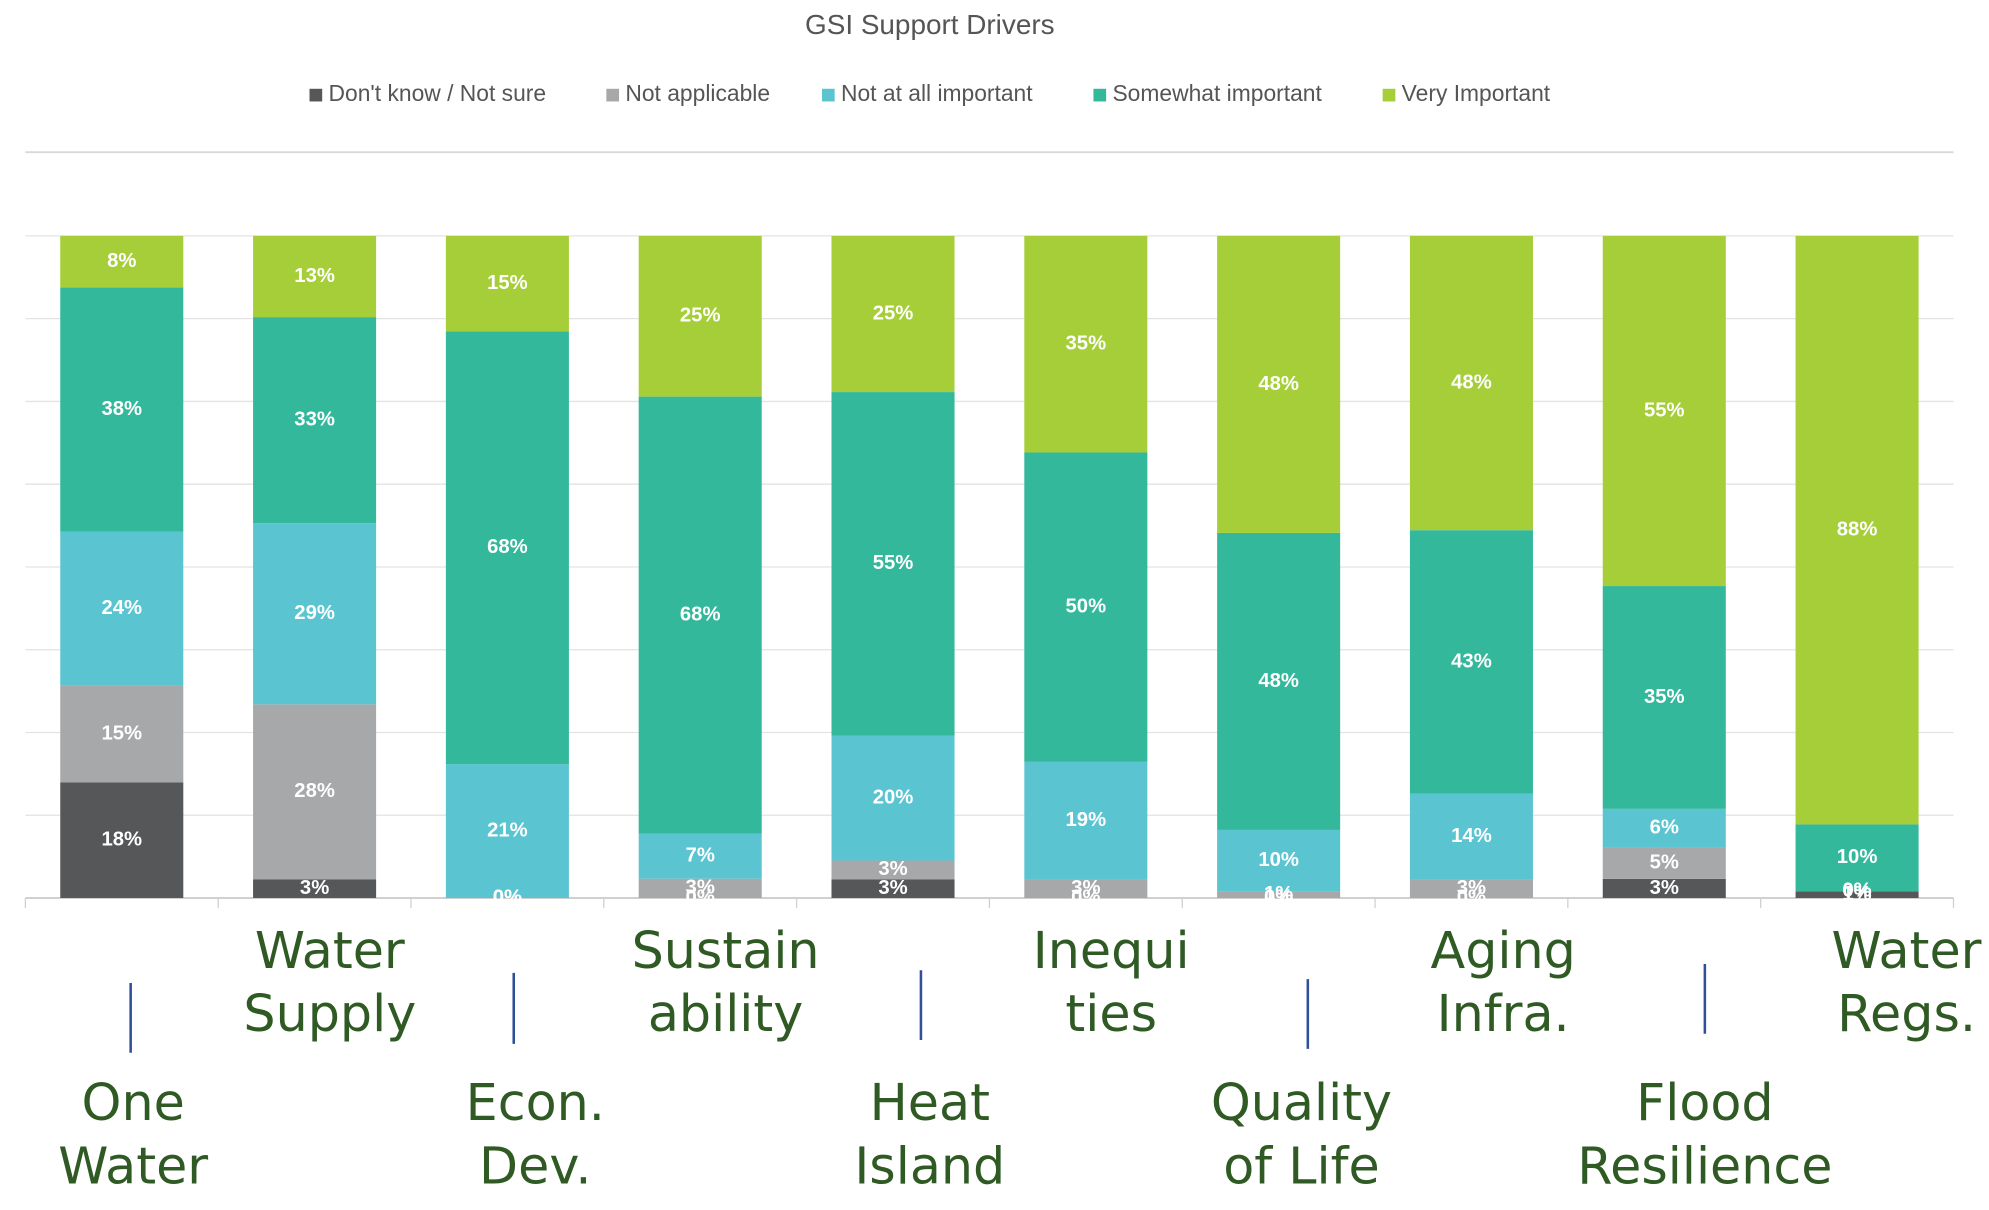 This screenshot has width=1989, height=1210. I want to click on data-label: 88%, so click(1857, 530).